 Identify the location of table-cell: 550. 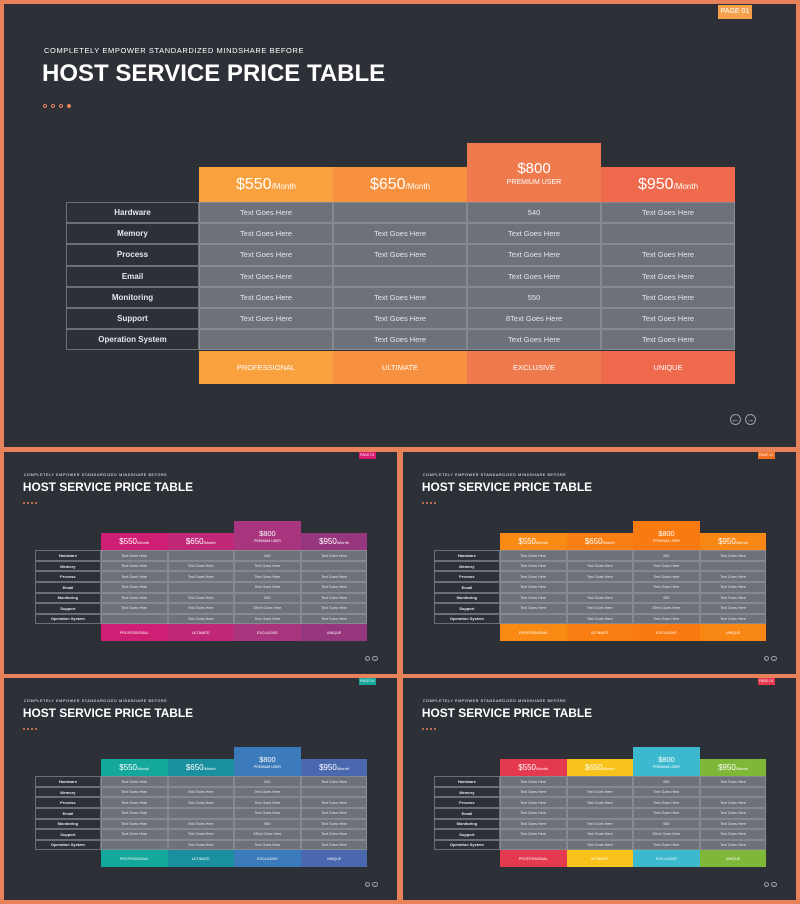
(666, 824).